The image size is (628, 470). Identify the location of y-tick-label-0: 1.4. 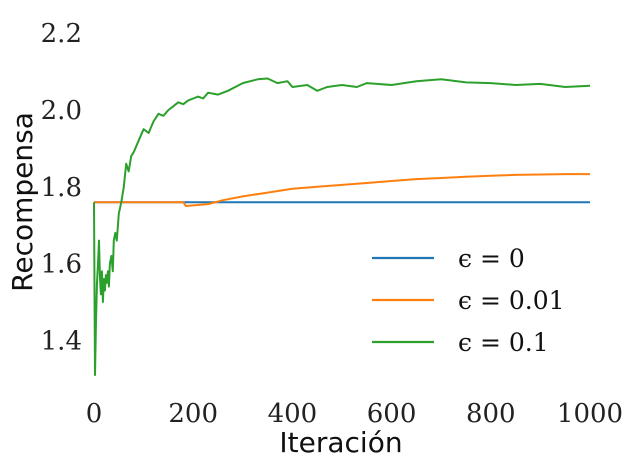
(61, 341).